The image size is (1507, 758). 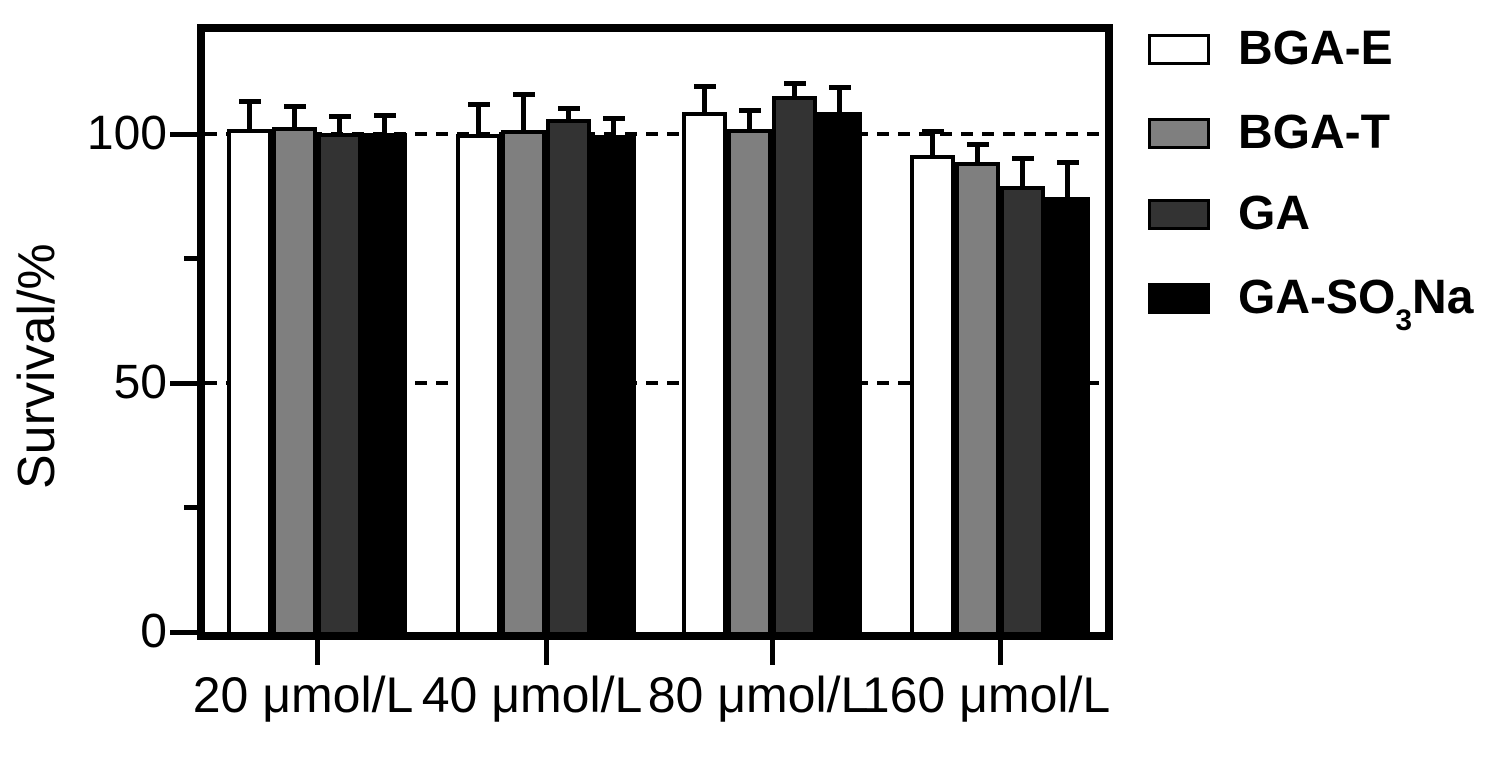 What do you see at coordinates (303, 695) in the screenshot?
I see `x-tick-label-1: 20 μmol/L` at bounding box center [303, 695].